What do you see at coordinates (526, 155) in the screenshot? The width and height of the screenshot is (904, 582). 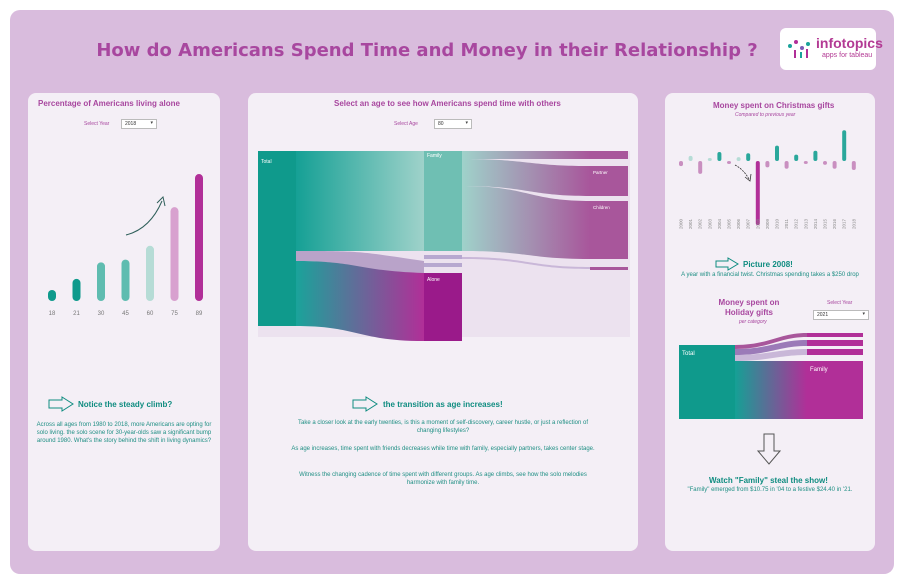 I see `sankey-link-family-other` at bounding box center [526, 155].